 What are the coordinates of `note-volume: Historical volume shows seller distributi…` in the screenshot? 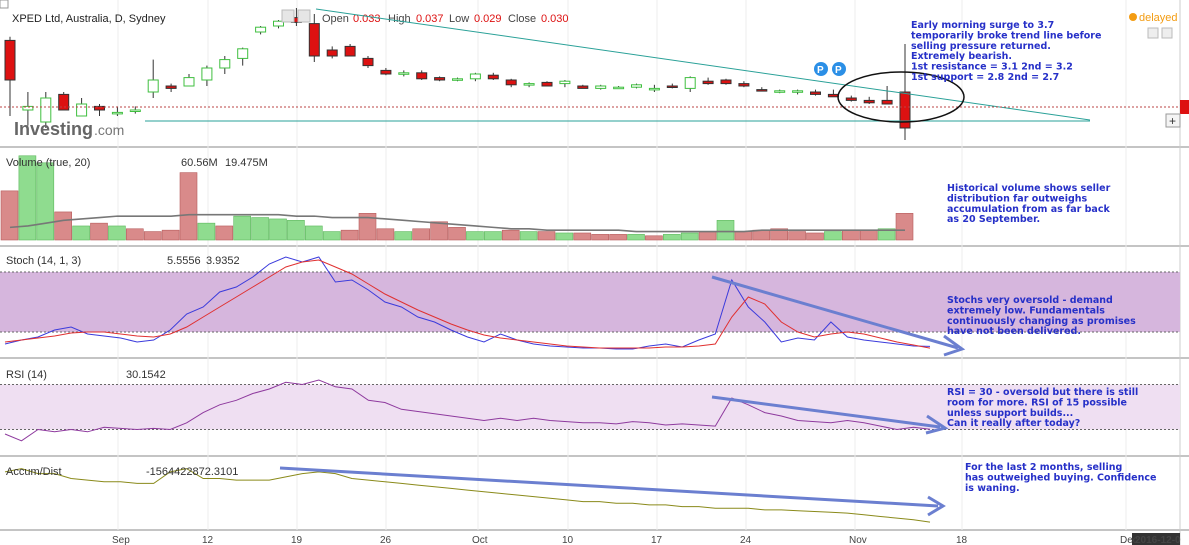 It's located at (1029, 204).